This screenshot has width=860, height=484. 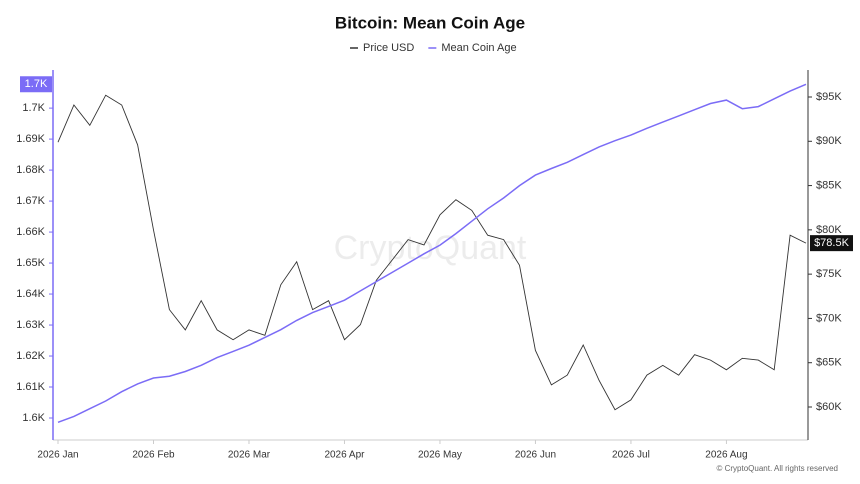 I want to click on y-tick-label: 1.6K, so click(x=33, y=418).